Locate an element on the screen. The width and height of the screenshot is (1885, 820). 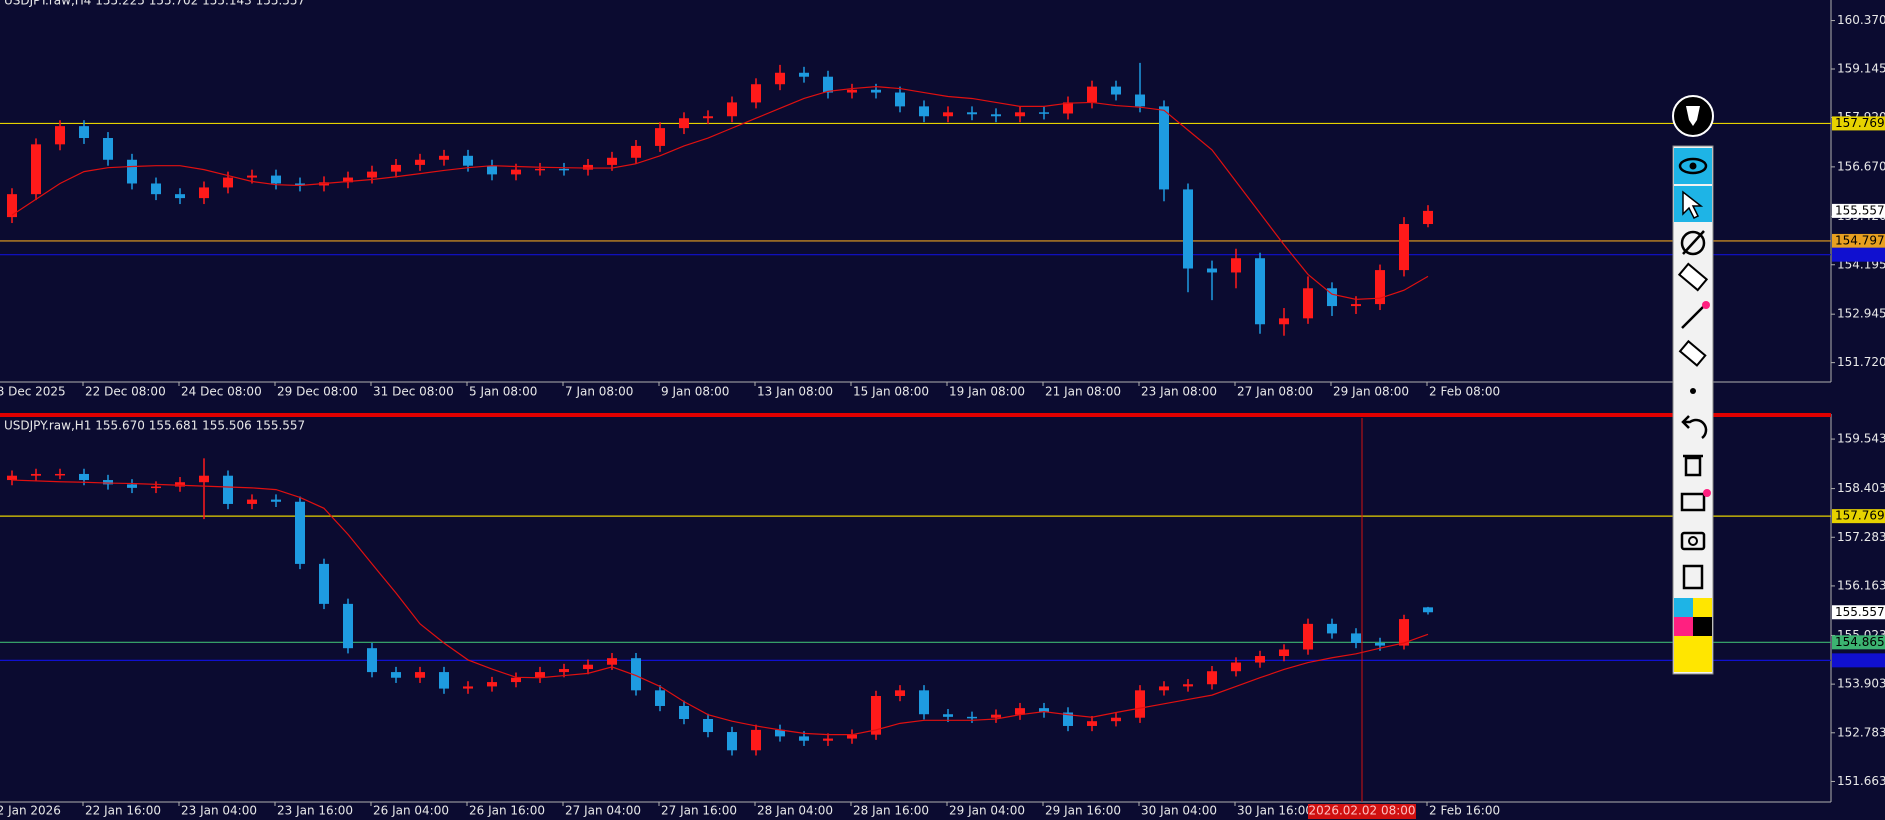
x-tick-label: 5 Jan 08:00 is located at coordinates (503, 392).